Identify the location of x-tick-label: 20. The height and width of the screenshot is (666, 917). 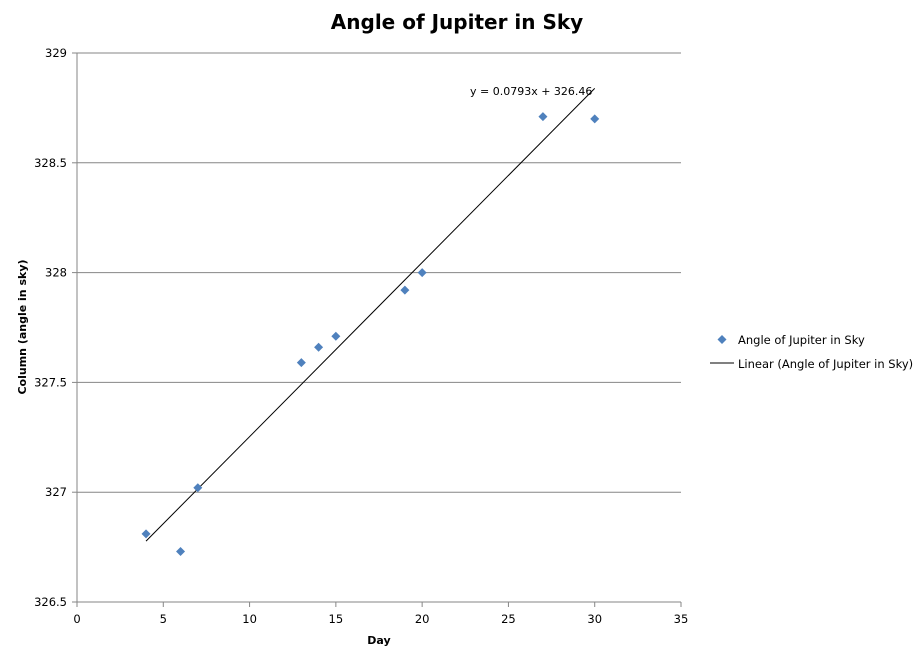
(422, 619).